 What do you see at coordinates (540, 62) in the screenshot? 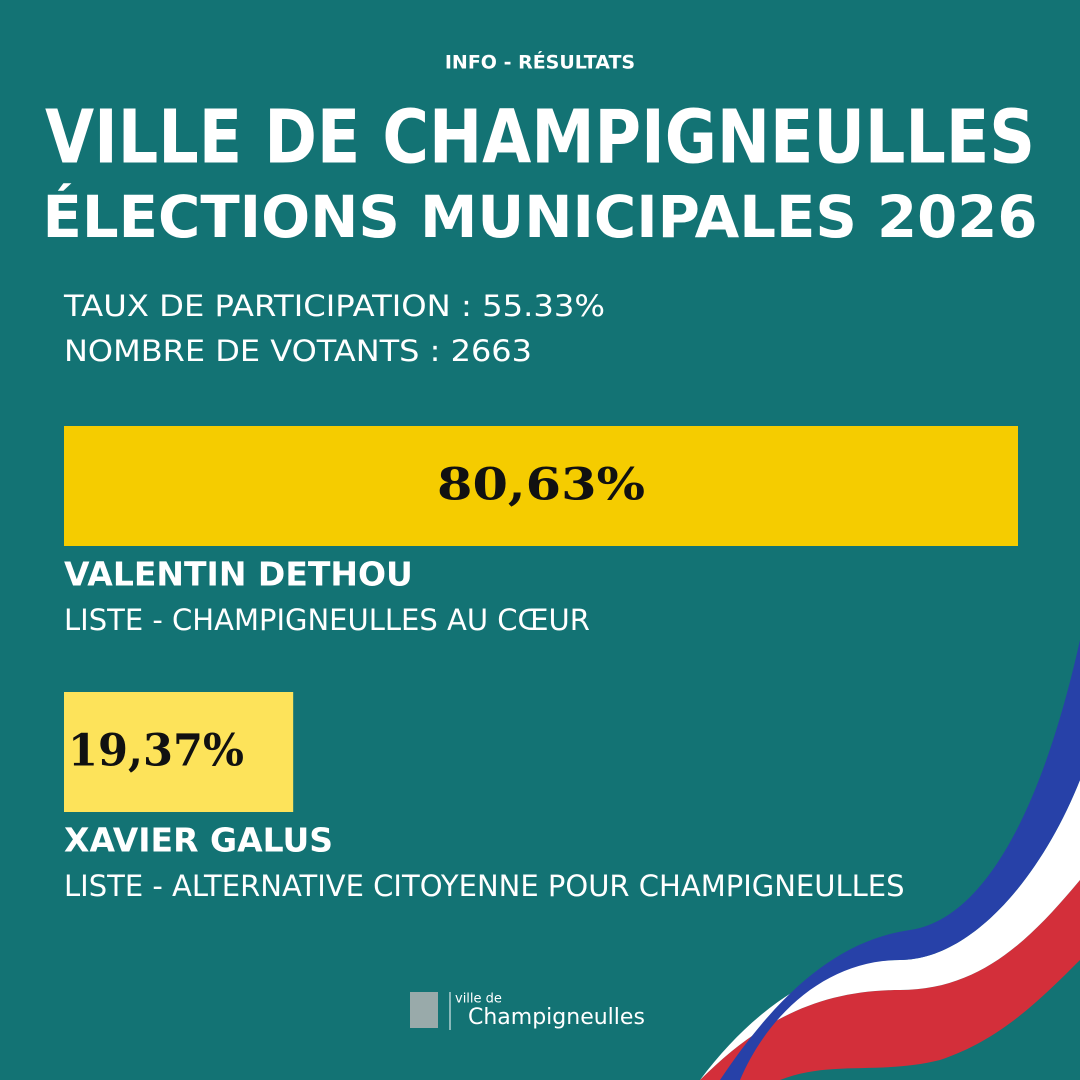
I see `kicker: INFO - RÉSULTATS` at bounding box center [540, 62].